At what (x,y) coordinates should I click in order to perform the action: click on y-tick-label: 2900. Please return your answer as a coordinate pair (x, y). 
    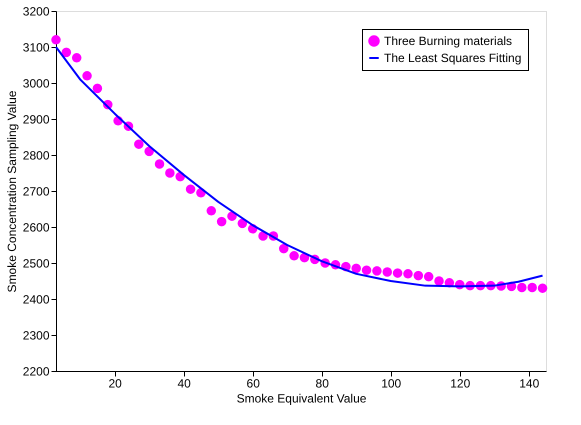
    Looking at the image, I should click on (36, 119).